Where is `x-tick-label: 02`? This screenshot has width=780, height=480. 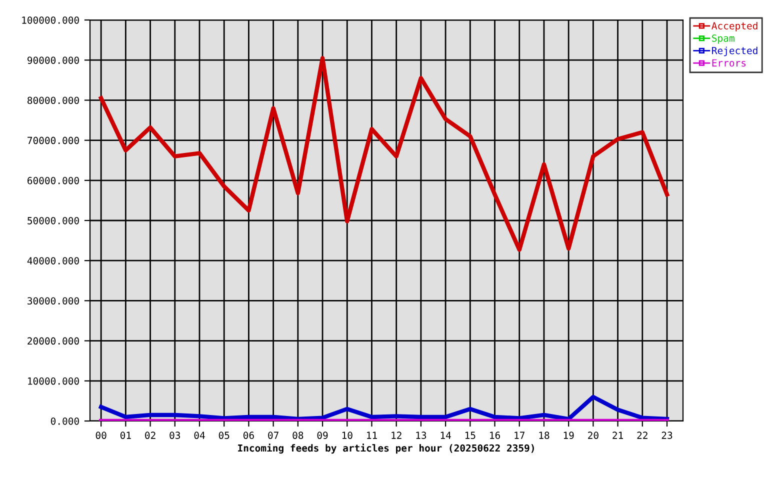 x-tick-label: 02 is located at coordinates (150, 435).